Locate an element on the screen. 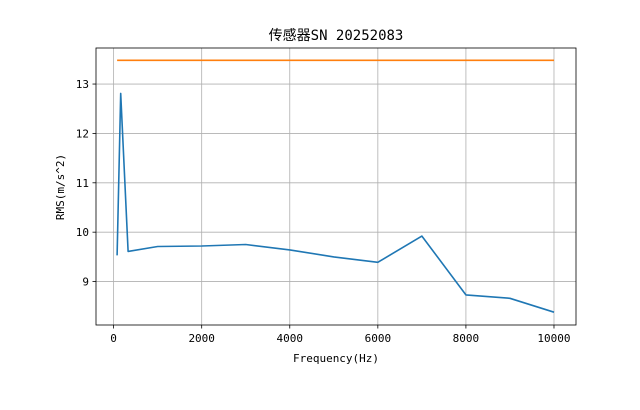 Image resolution: width=640 pixels, height=410 pixels. x-tick-label: 8000 is located at coordinates (466, 338).